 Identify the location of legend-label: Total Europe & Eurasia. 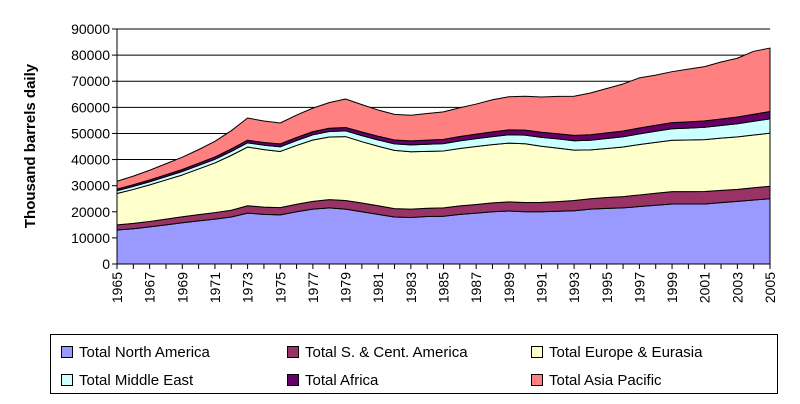
(626, 352).